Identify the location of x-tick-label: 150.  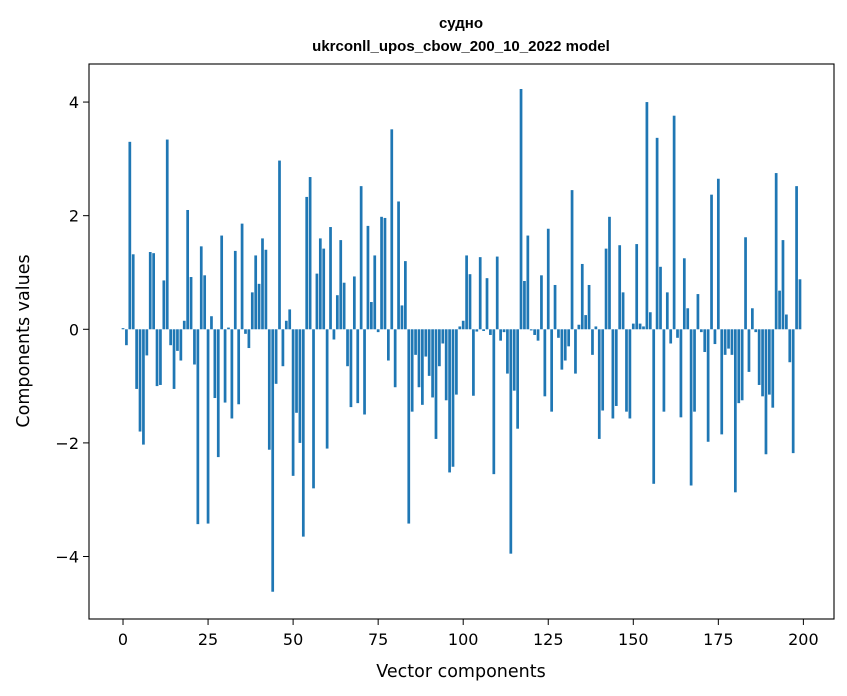
(633, 639).